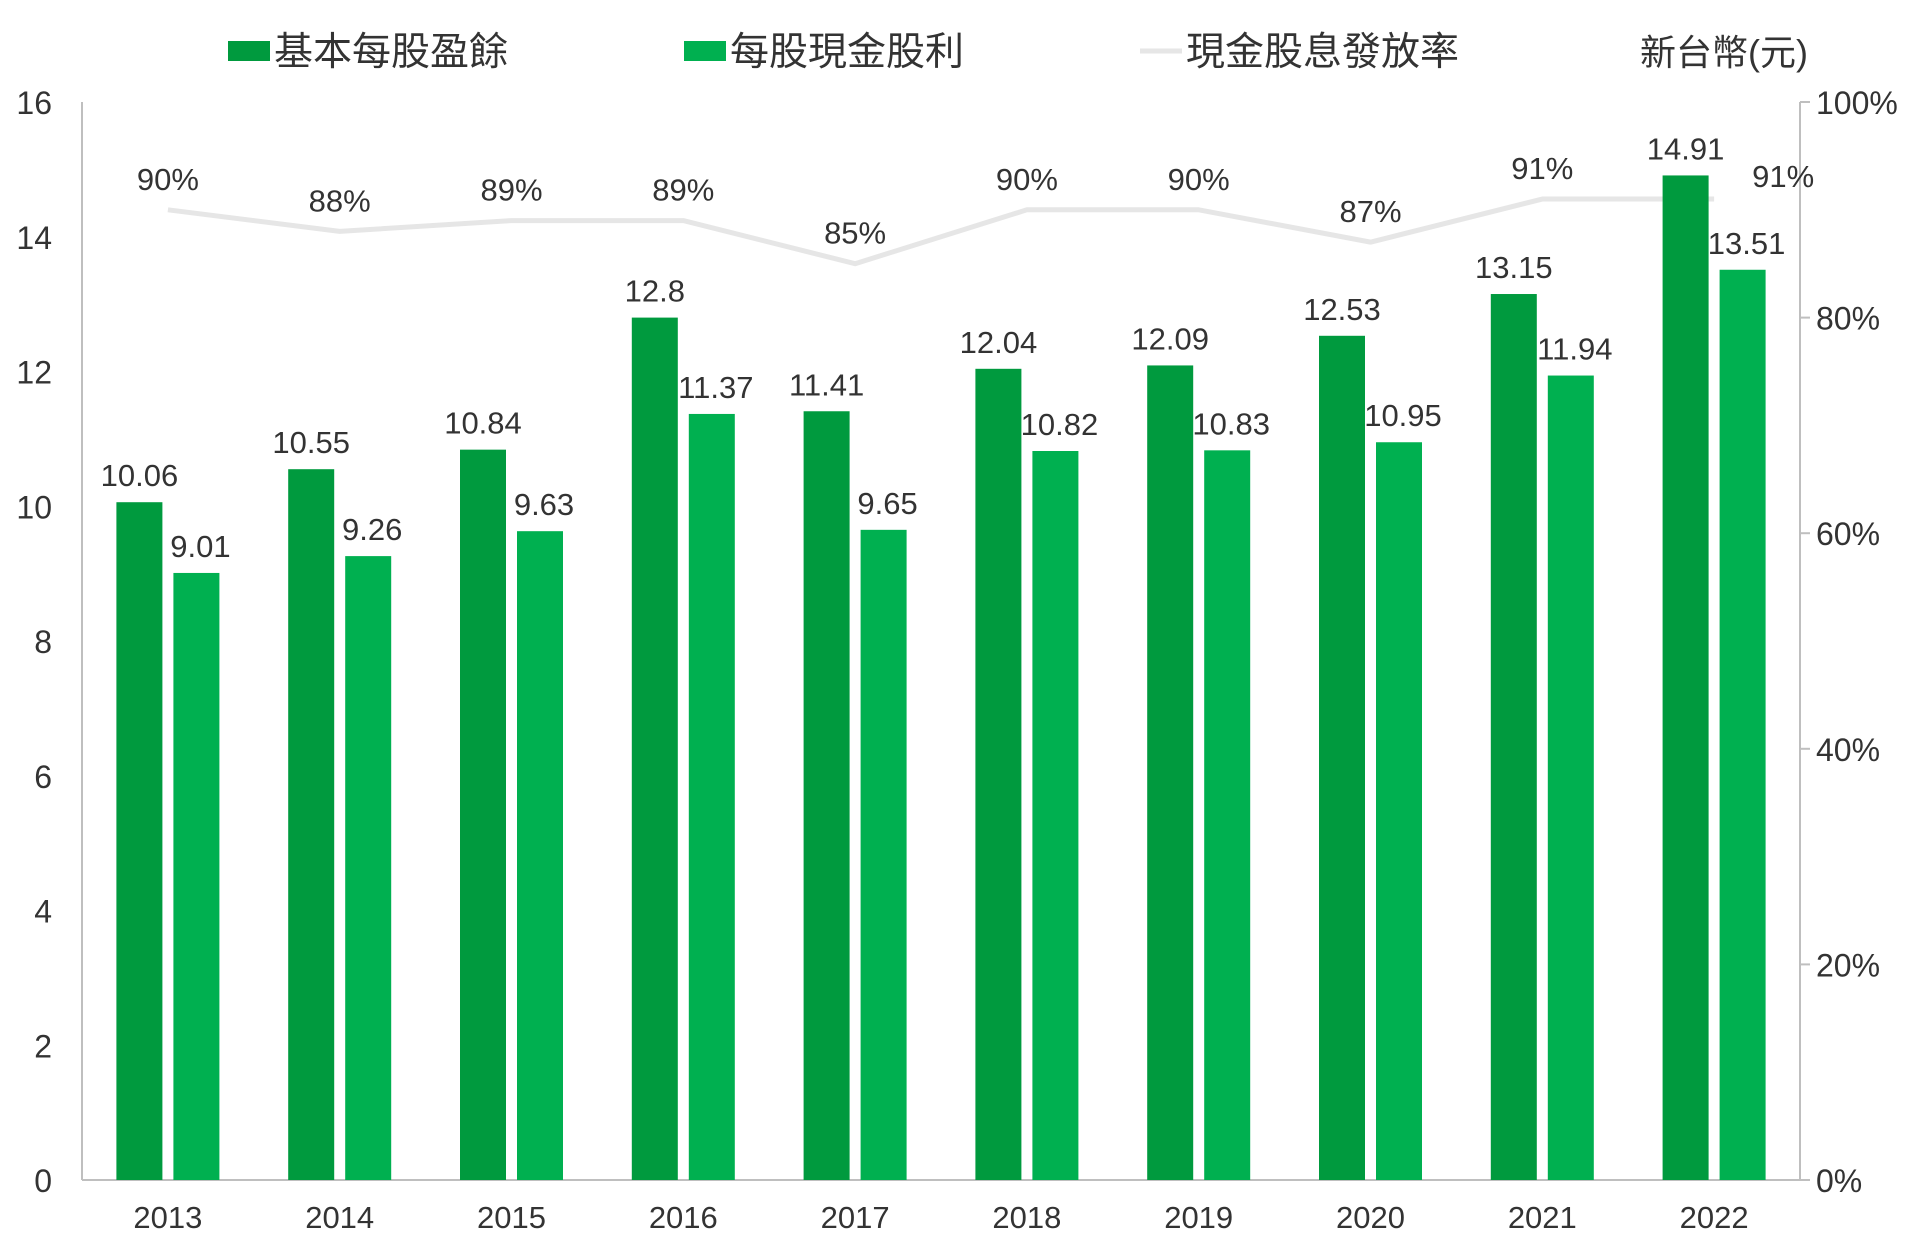 The height and width of the screenshot is (1245, 1920). I want to click on legend-swatch-dividend, so click(705, 51).